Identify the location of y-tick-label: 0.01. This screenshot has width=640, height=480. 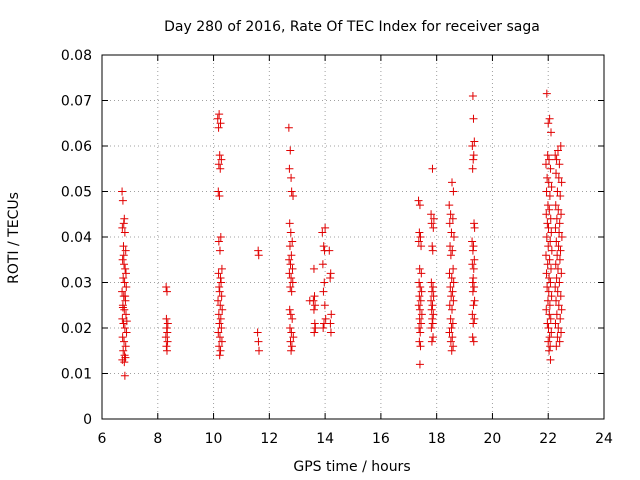
(76, 375).